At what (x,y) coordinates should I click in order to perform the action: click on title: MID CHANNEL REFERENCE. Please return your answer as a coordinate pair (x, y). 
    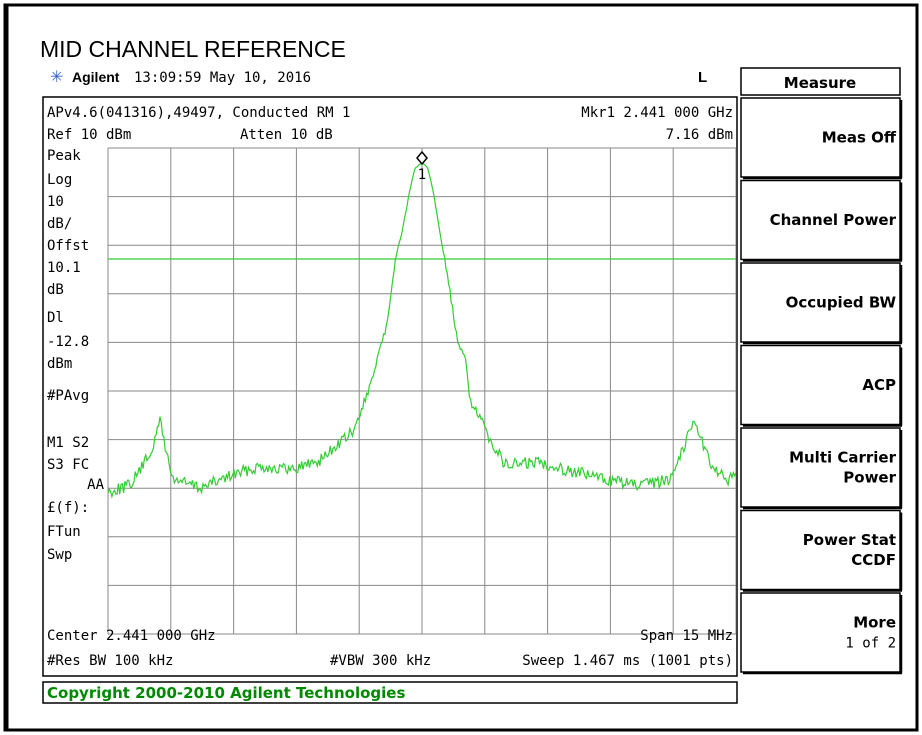
    Looking at the image, I should click on (193, 49).